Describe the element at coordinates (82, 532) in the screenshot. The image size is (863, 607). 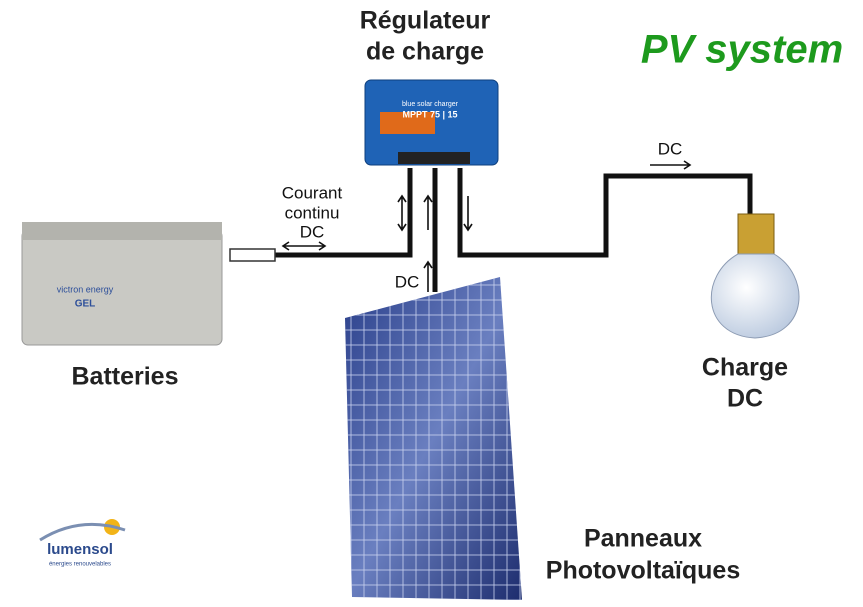
I see `logo-roof` at that location.